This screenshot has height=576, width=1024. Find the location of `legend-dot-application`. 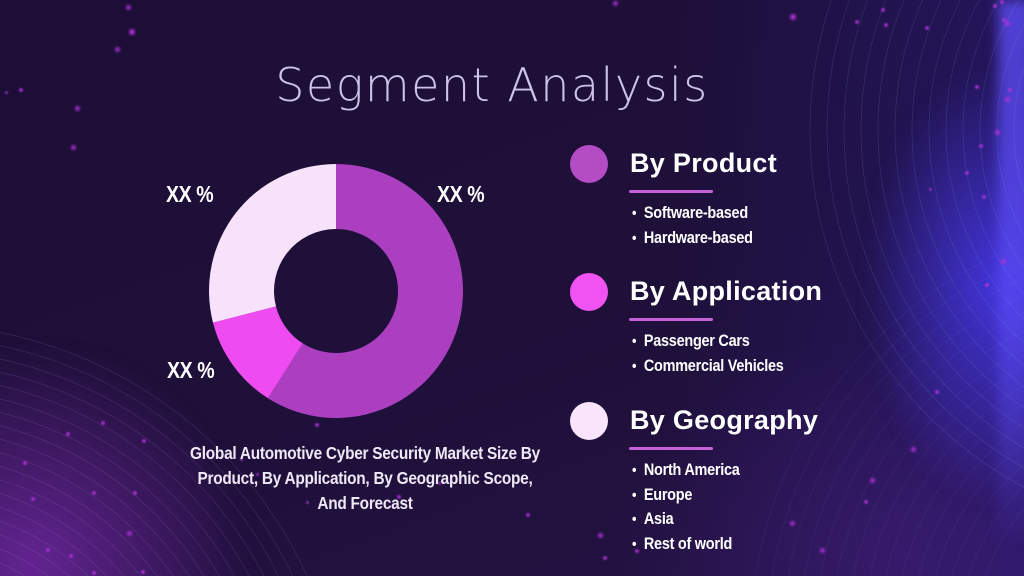

legend-dot-application is located at coordinates (589, 292).